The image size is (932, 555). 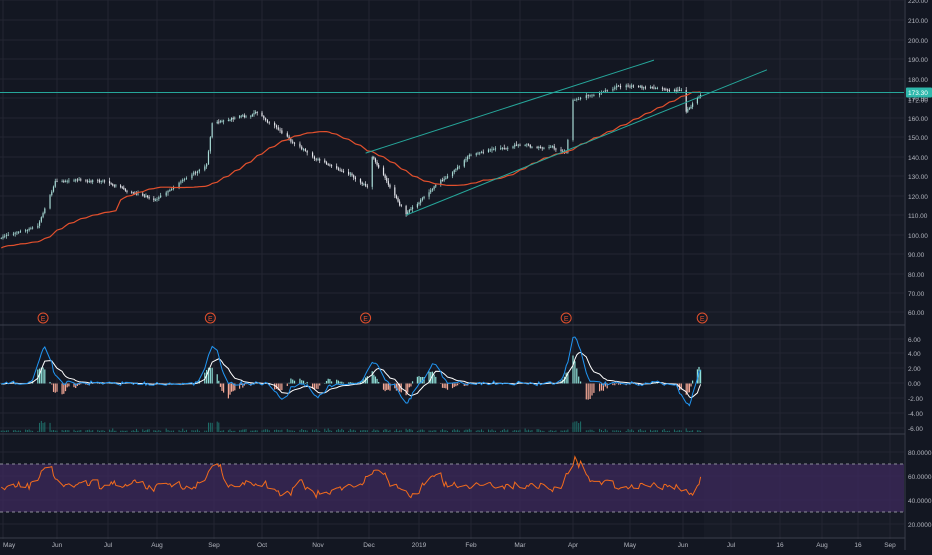 I want to click on time-tick-label: Nov, so click(x=318, y=545).